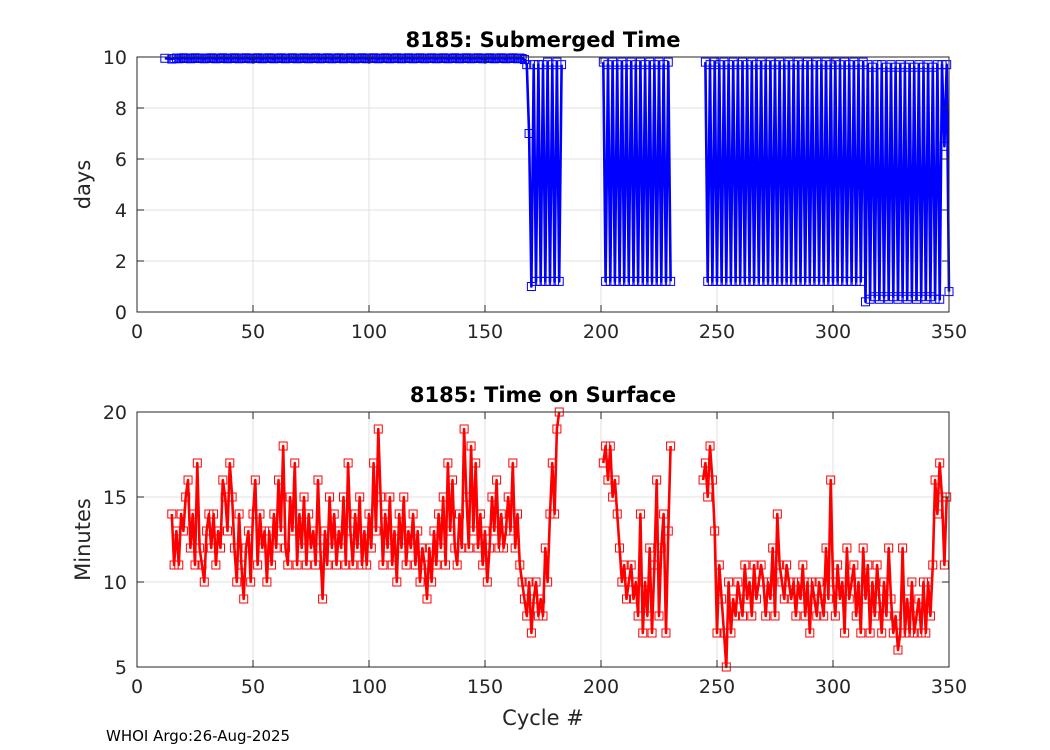 The image size is (1050, 750). I want to click on x-tick-label: 0, so click(137, 332).